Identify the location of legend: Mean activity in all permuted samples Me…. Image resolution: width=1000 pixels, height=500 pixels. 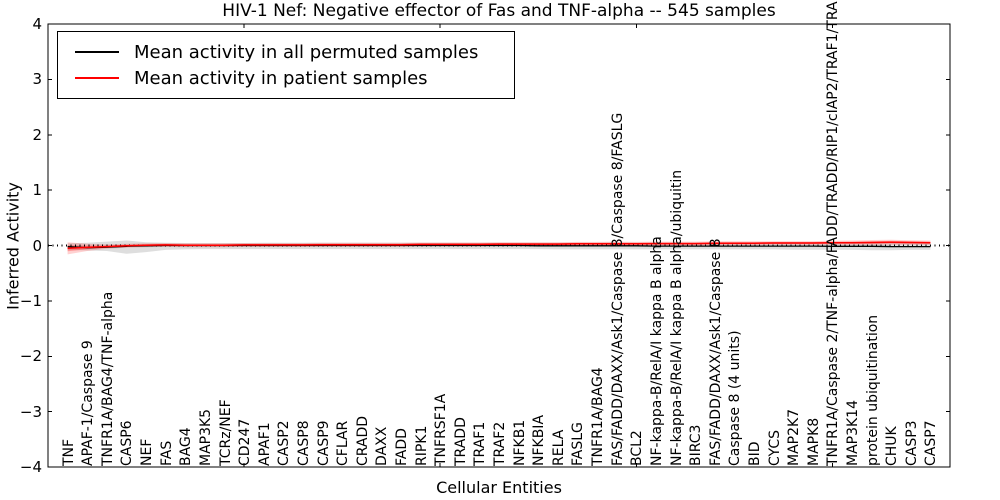
(286, 65).